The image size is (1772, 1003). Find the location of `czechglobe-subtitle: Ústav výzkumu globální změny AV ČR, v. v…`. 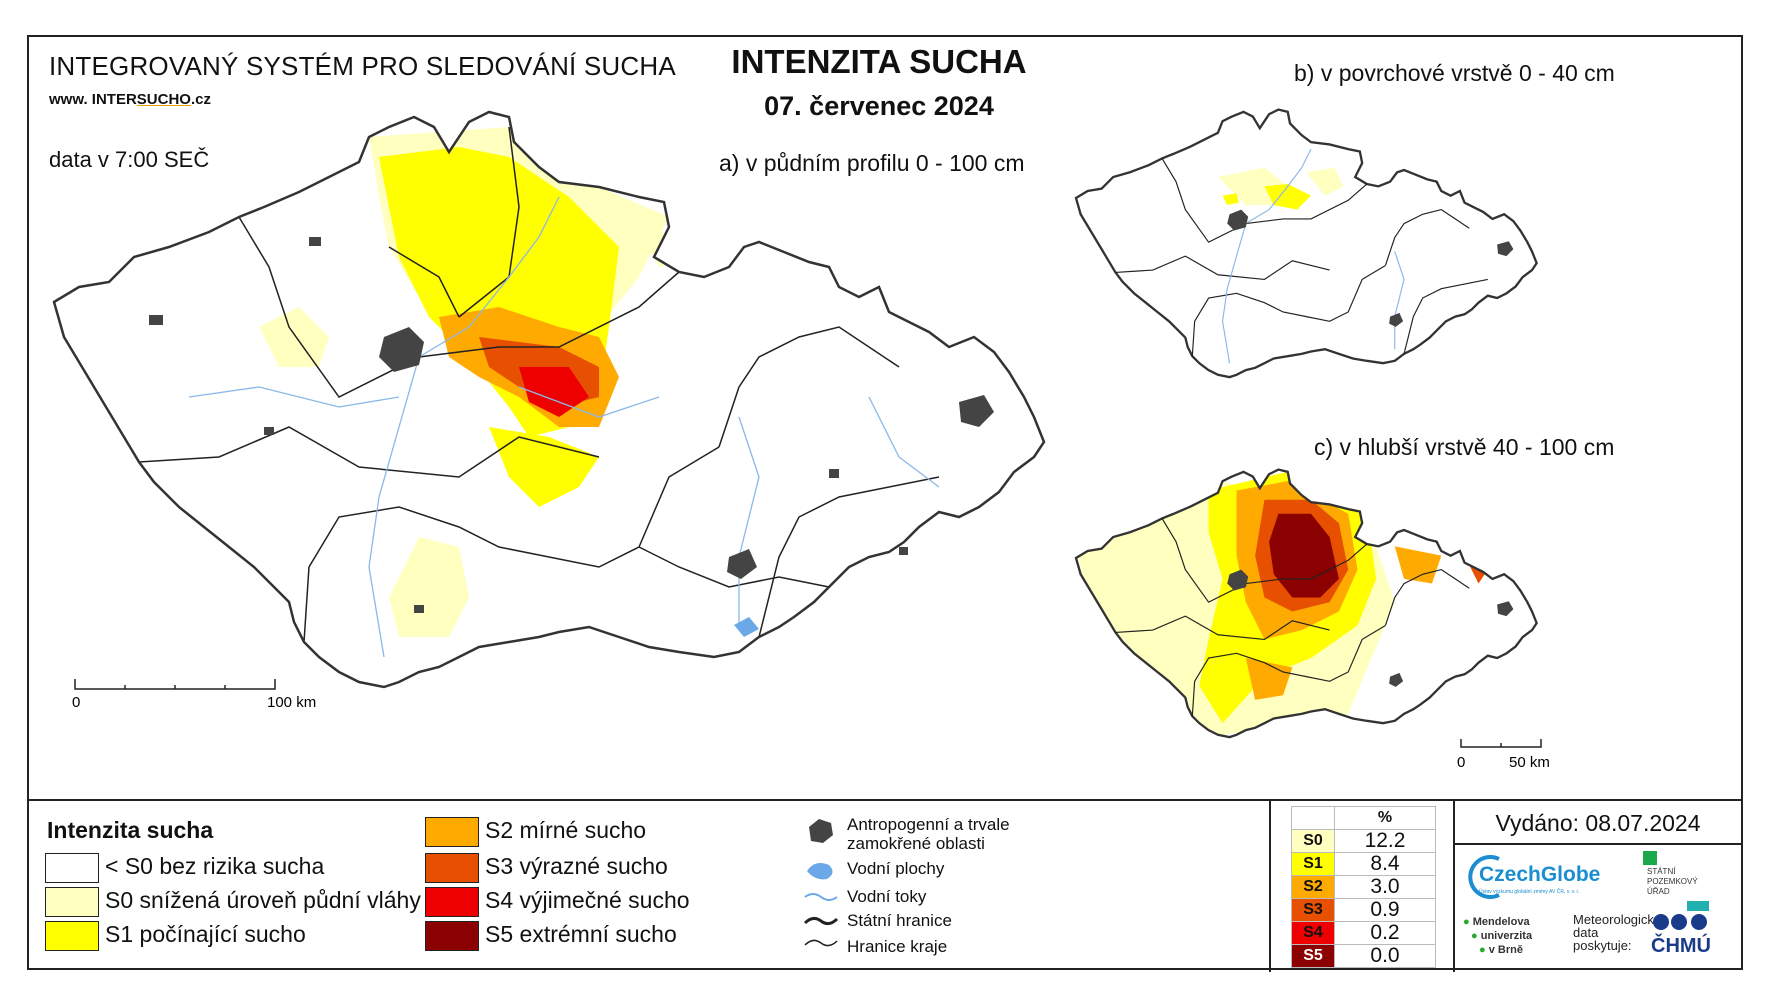

czechglobe-subtitle: Ústav výzkumu globální změny AV ČR, v. v… is located at coordinates (1529, 892).